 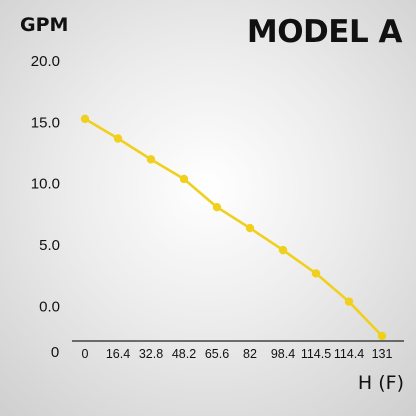 I want to click on y-tick-label: 15.0, so click(x=45, y=122).